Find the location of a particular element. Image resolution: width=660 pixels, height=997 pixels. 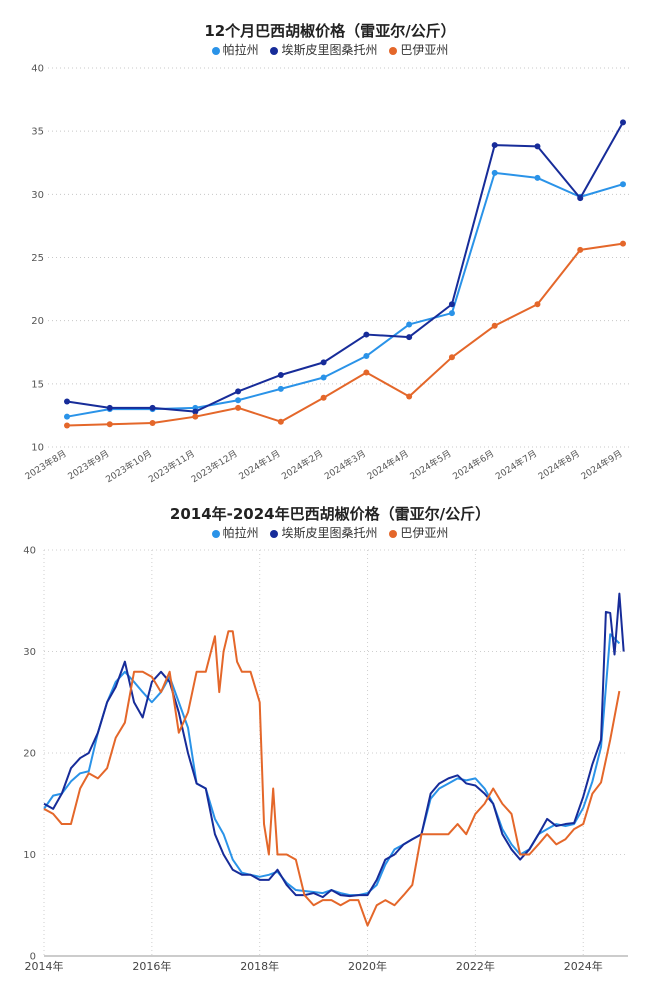

x-tick-label: 2024年8月 is located at coordinates (559, 464).